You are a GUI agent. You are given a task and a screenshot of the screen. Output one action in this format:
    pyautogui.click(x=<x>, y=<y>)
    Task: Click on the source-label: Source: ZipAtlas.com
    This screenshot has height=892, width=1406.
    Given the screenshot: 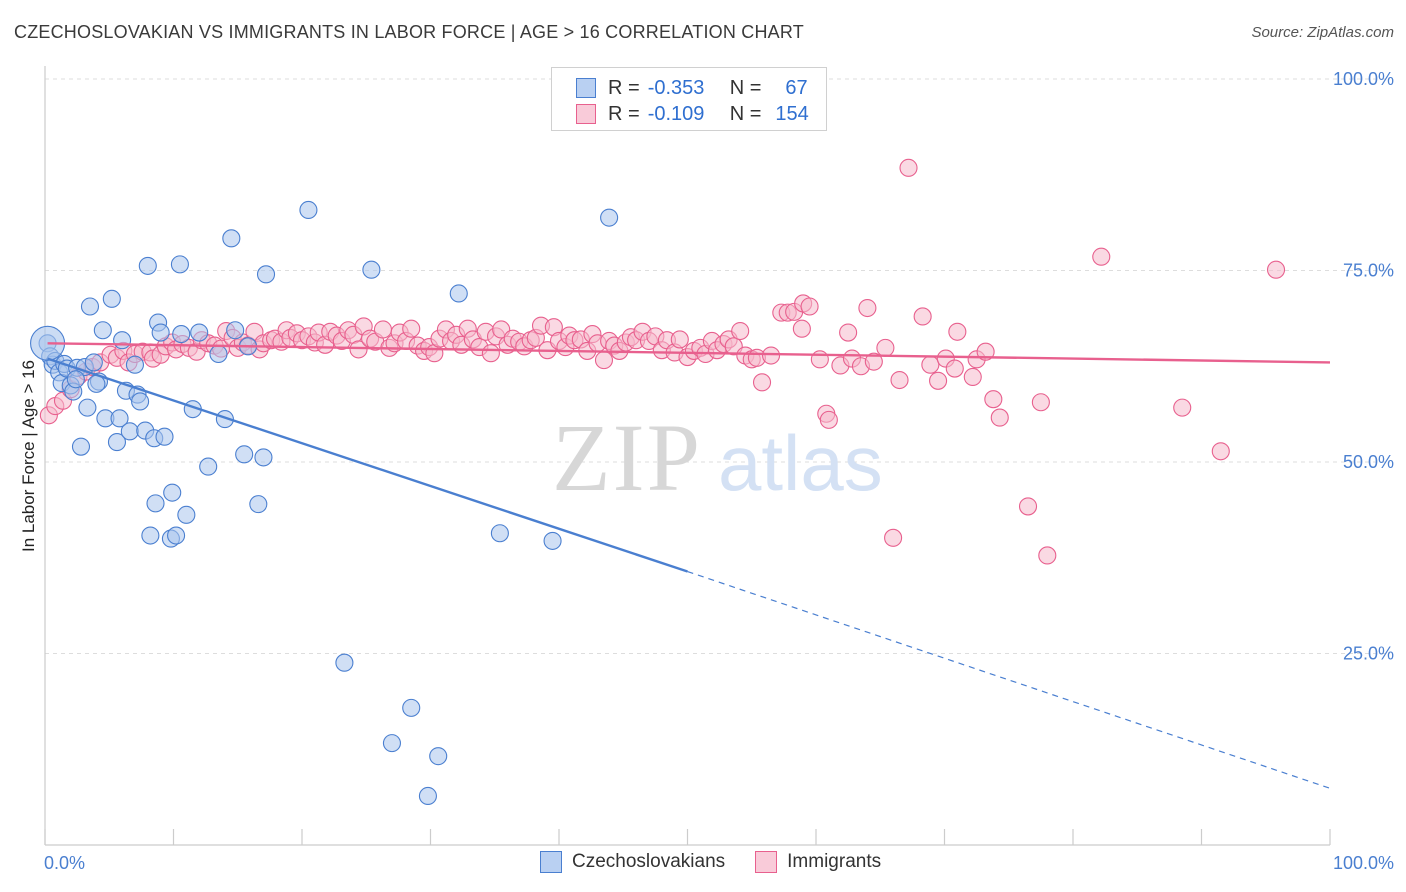 What is the action you would take?
    pyautogui.click(x=1322, y=32)
    